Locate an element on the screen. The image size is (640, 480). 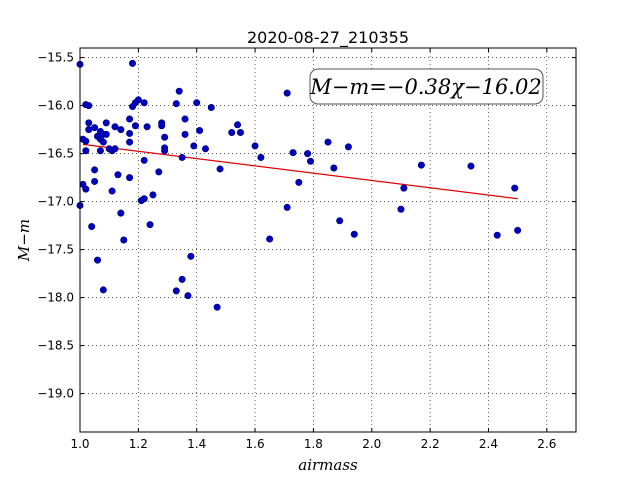
fit-line is located at coordinates (300, 171).